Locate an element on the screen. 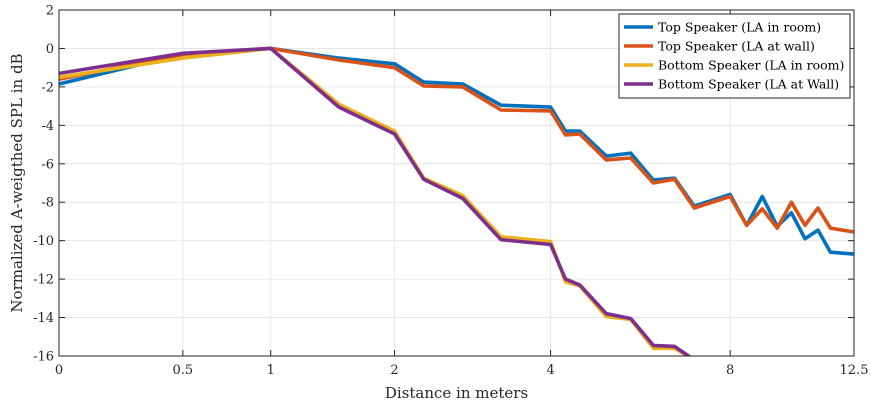 This screenshot has height=405, width=871. x-tick-label: 0 is located at coordinates (59, 370).